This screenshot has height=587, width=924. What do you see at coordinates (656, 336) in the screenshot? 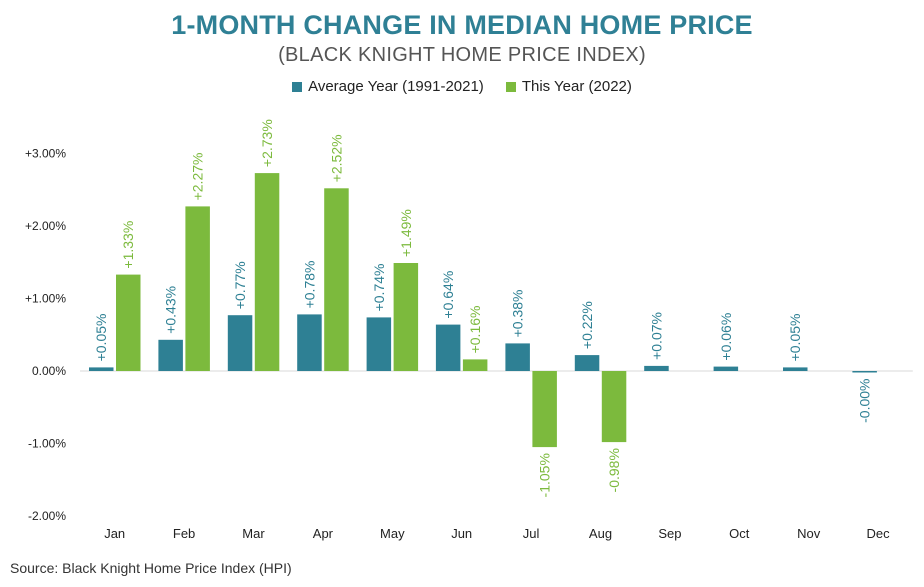
I see `data-label-average: +0.07%` at bounding box center [656, 336].